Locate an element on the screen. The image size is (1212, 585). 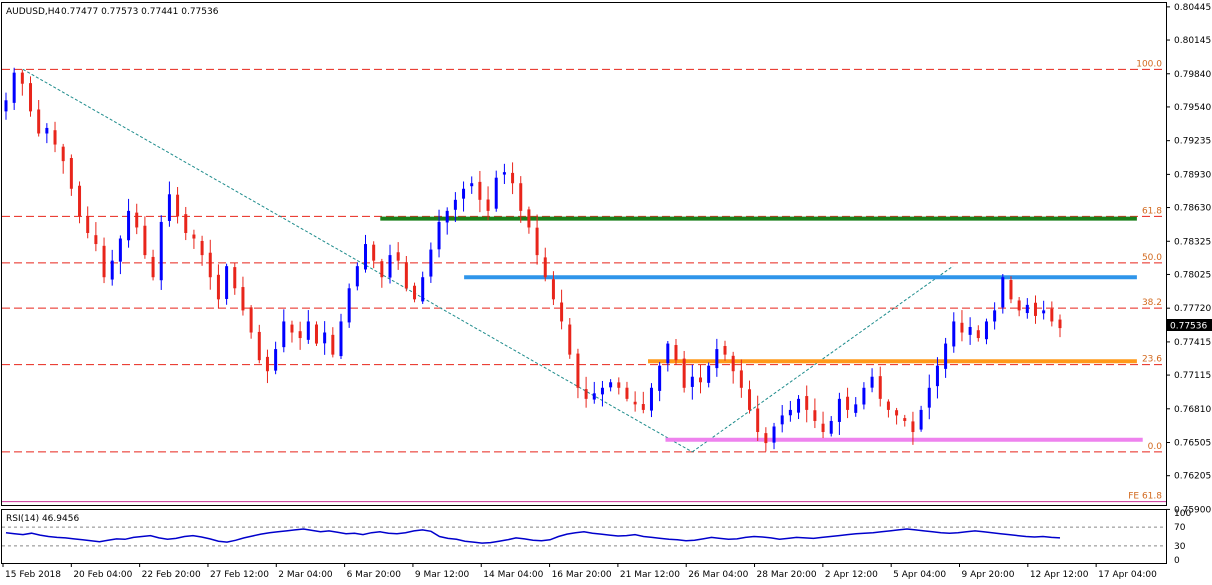
y-tick-label: 0.76810 is located at coordinates (1192, 410).